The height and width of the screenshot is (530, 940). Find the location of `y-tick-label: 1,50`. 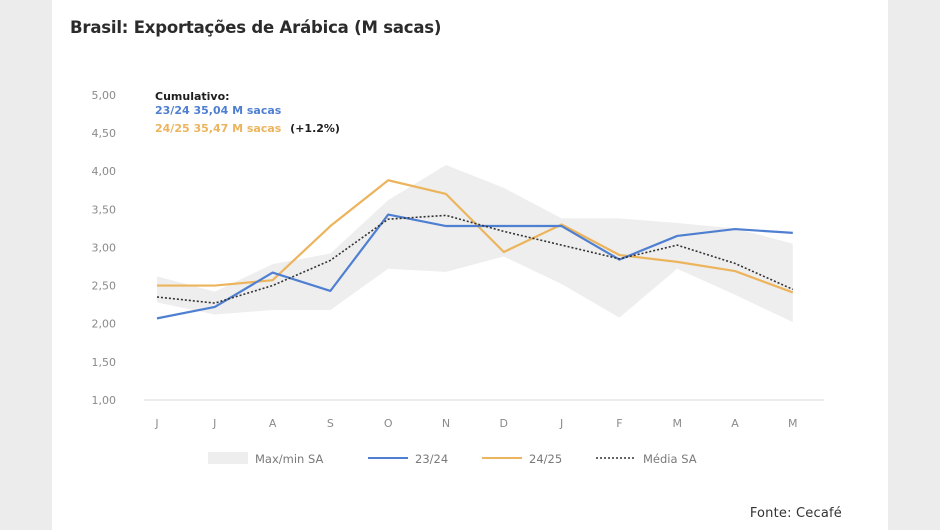

y-tick-label: 1,50 is located at coordinates (104, 362).